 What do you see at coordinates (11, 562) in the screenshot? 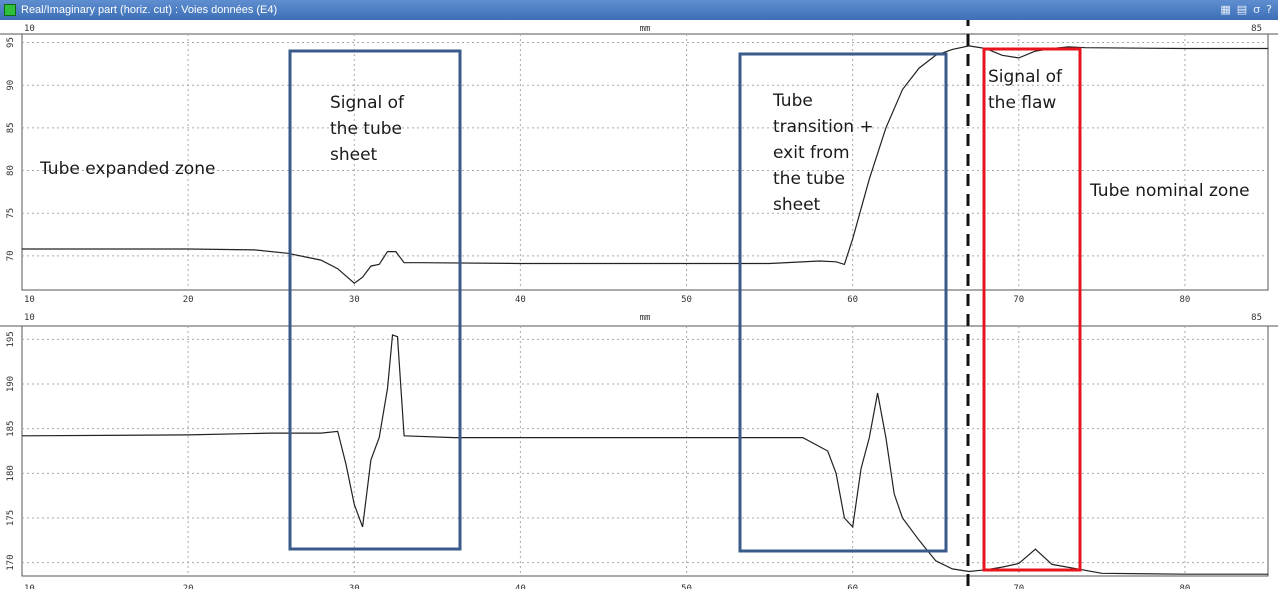
I see `bottom-panel-y-tick-label: 170` at bounding box center [11, 562].